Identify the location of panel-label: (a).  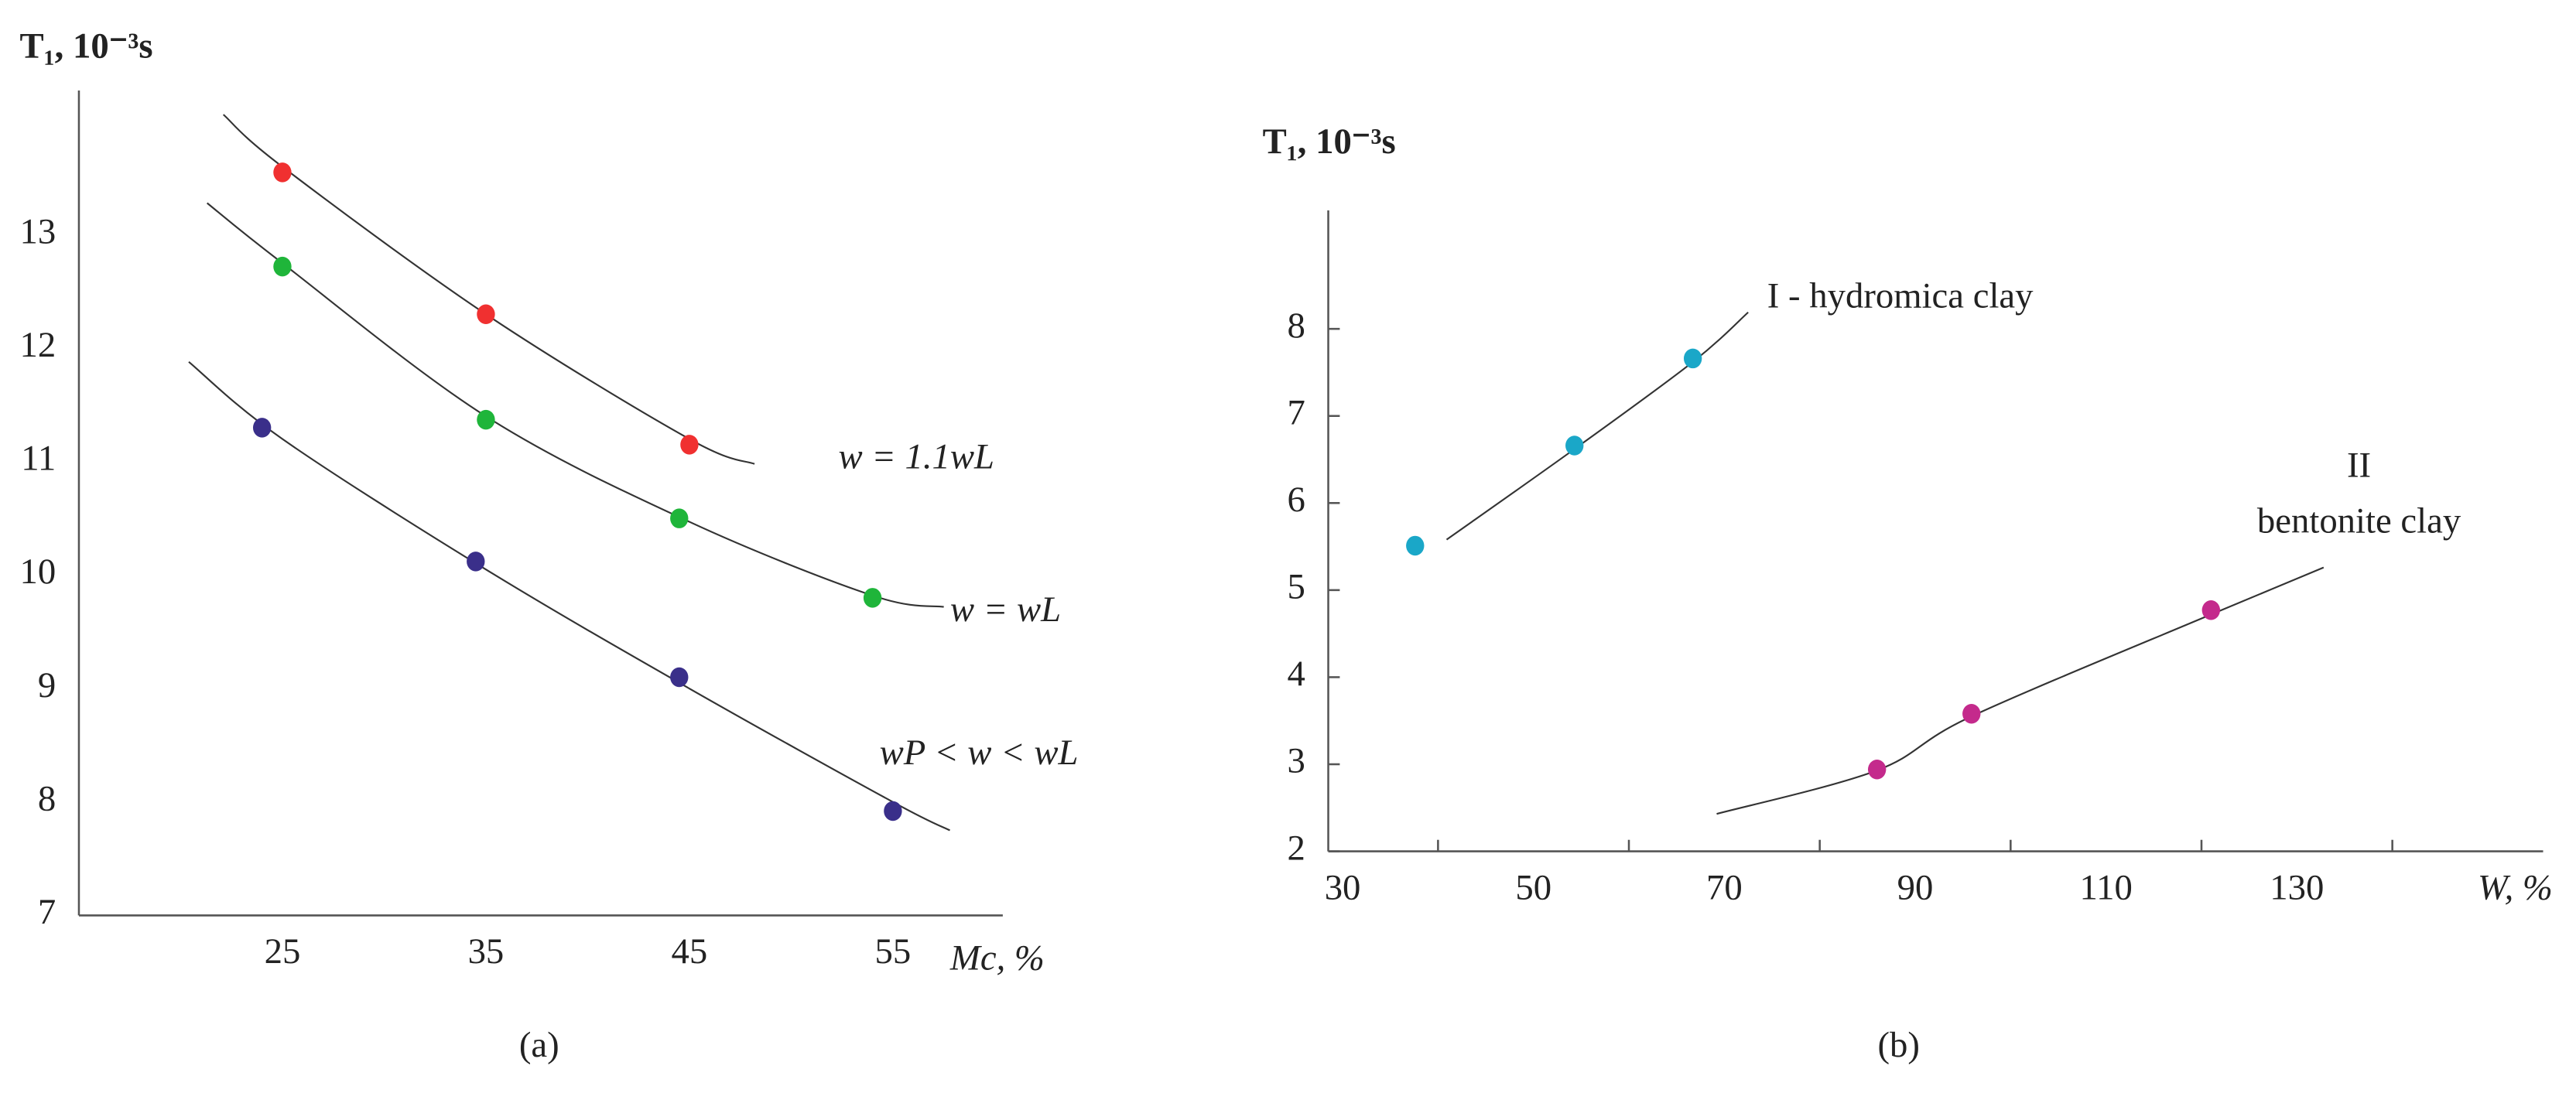
(539, 1045).